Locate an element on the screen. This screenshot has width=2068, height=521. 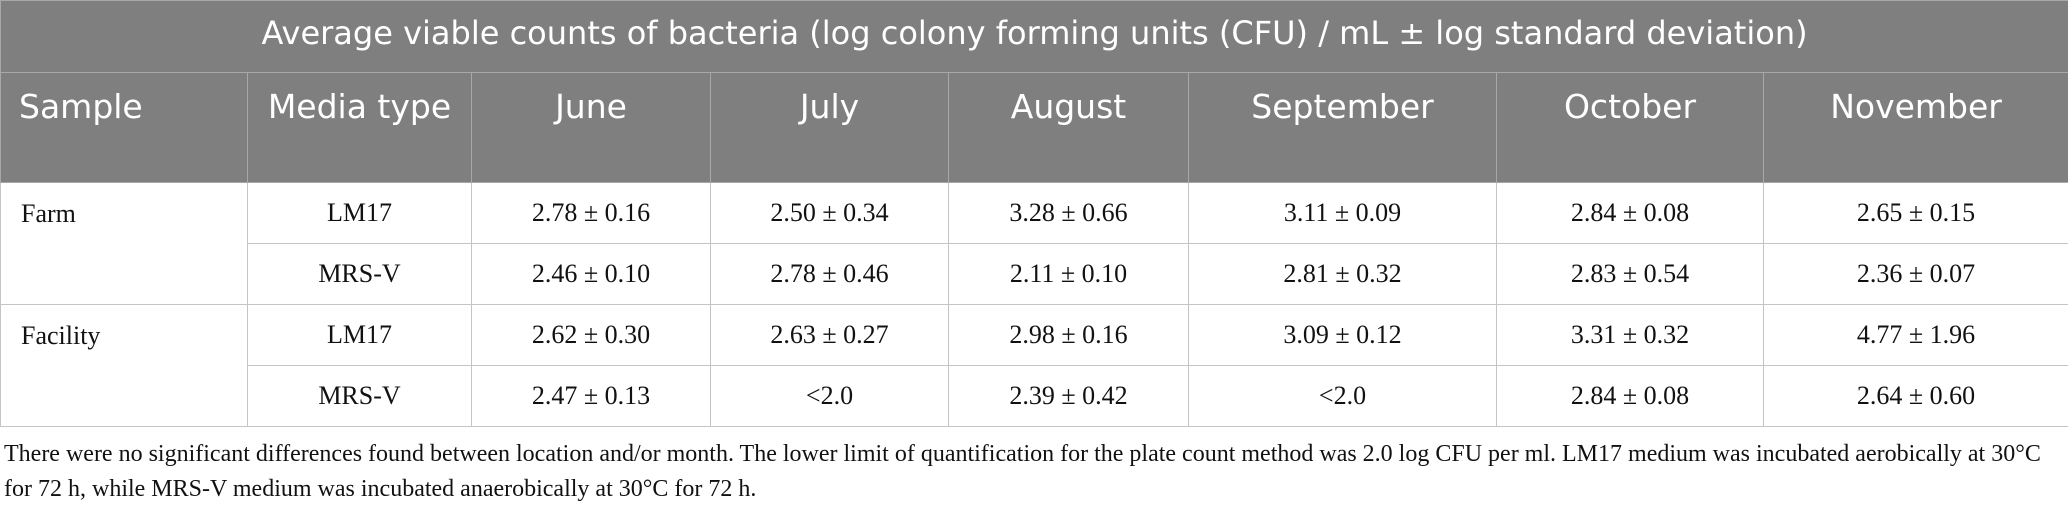
value-cell: 2.98 ± 0.16 is located at coordinates (1068, 335).